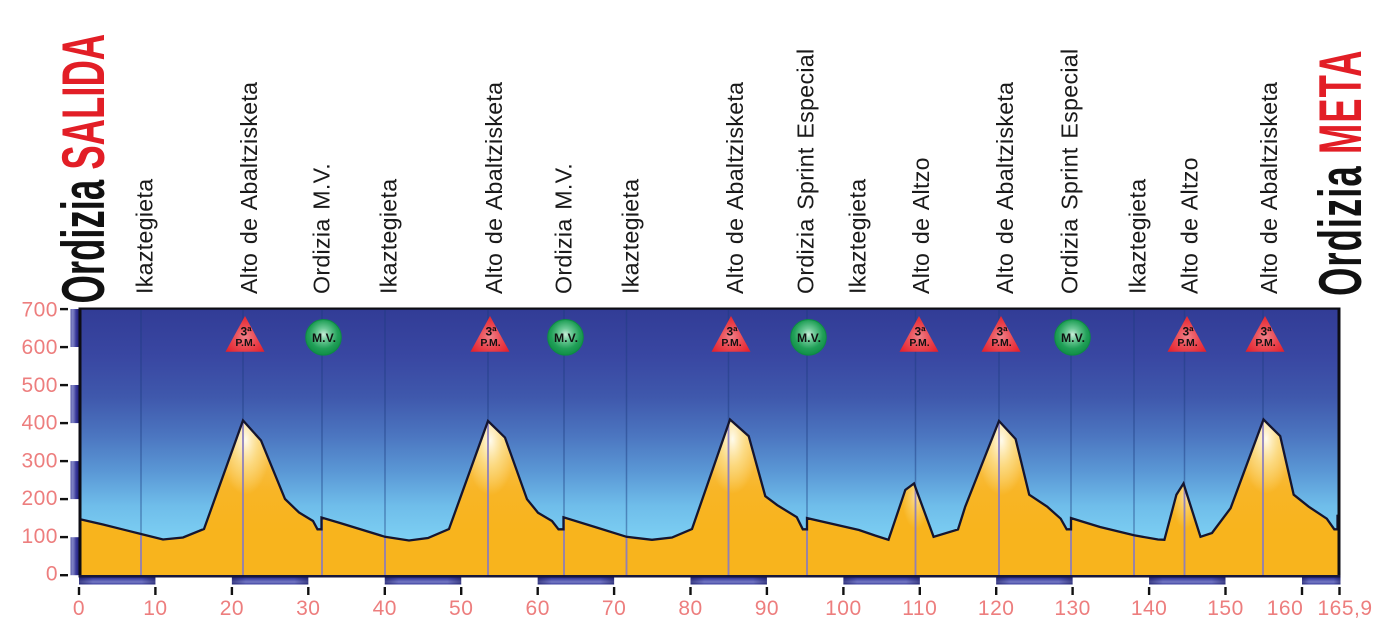 The width and height of the screenshot is (1392, 632). I want to click on svg-text: 150, so click(1225, 608).